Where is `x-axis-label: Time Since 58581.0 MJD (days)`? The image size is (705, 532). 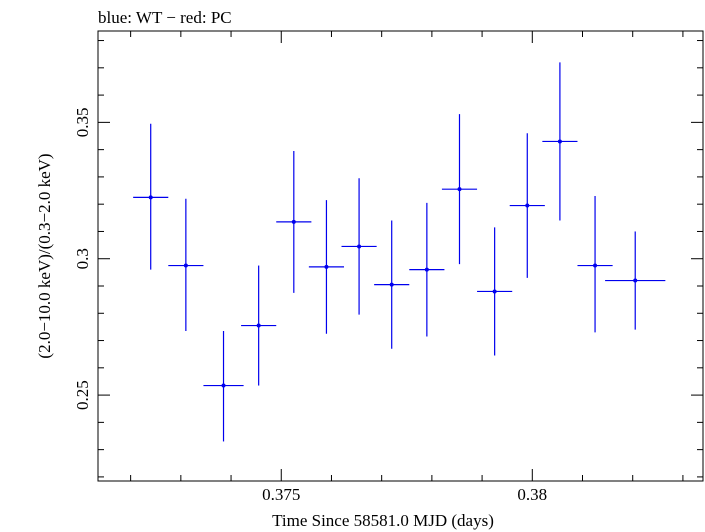
x-axis-label: Time Since 58581.0 MJD (days) is located at coordinates (383, 520).